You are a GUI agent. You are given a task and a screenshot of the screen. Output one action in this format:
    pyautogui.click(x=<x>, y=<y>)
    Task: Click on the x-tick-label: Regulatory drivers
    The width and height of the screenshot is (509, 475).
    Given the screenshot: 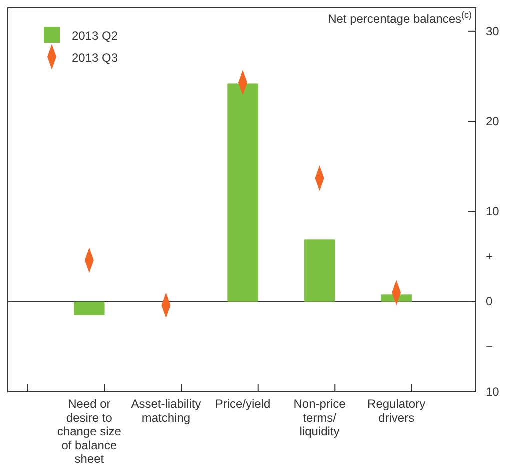 What is the action you would take?
    pyautogui.click(x=397, y=411)
    